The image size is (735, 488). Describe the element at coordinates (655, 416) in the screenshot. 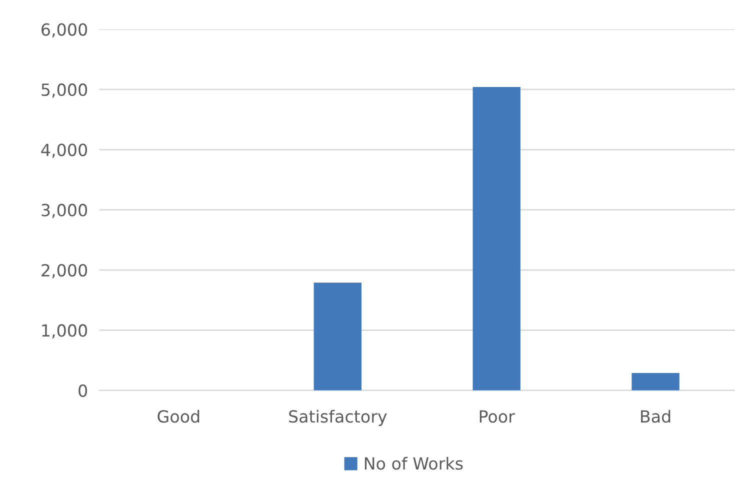

I see `x-tick-label: Bad` at that location.